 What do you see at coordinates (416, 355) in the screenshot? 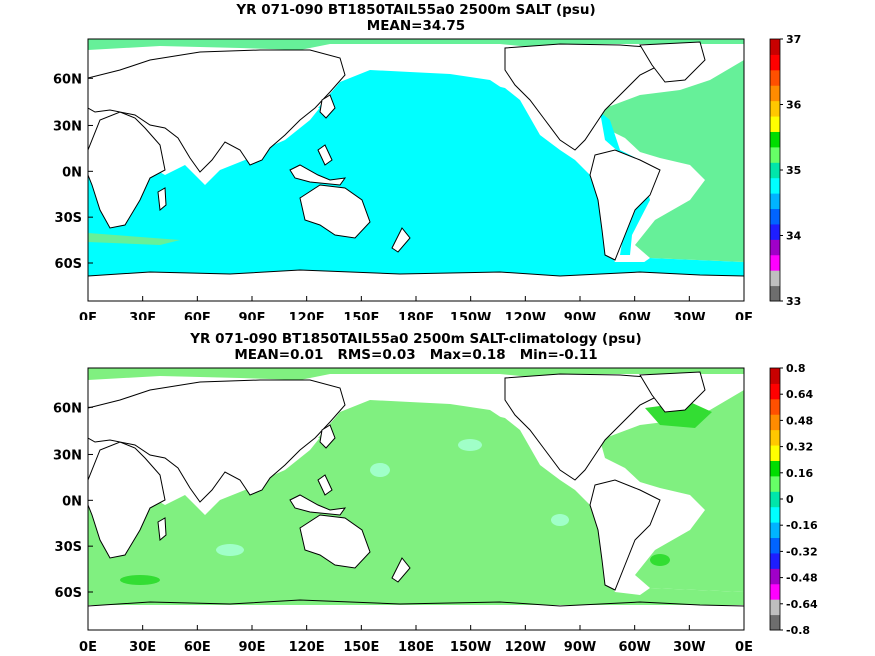
I see `bottom-subtitle: MEAN=0.01 RMS=0.03 Max=0.18 Min=-0.11` at bounding box center [416, 355].